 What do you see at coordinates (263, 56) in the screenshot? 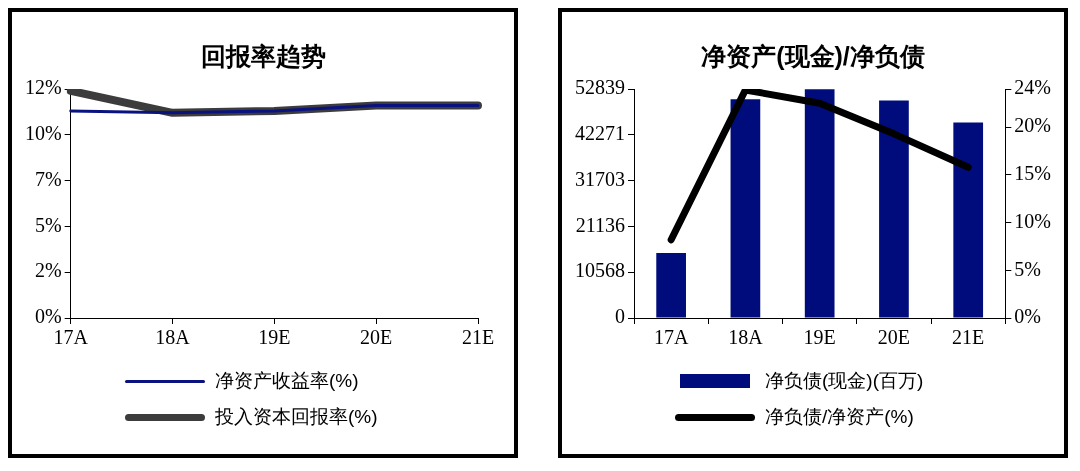
I see `chart-title: 回报率趋势` at bounding box center [263, 56].